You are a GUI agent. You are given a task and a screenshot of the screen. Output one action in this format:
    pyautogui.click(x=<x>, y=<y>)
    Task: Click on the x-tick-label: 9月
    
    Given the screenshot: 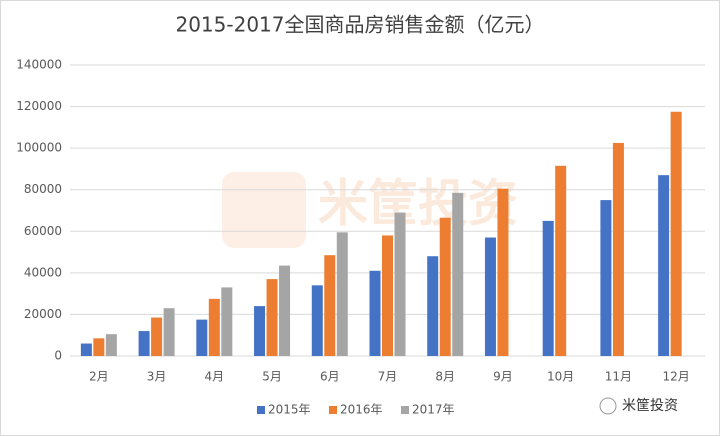 What is the action you would take?
    pyautogui.click(x=503, y=377)
    